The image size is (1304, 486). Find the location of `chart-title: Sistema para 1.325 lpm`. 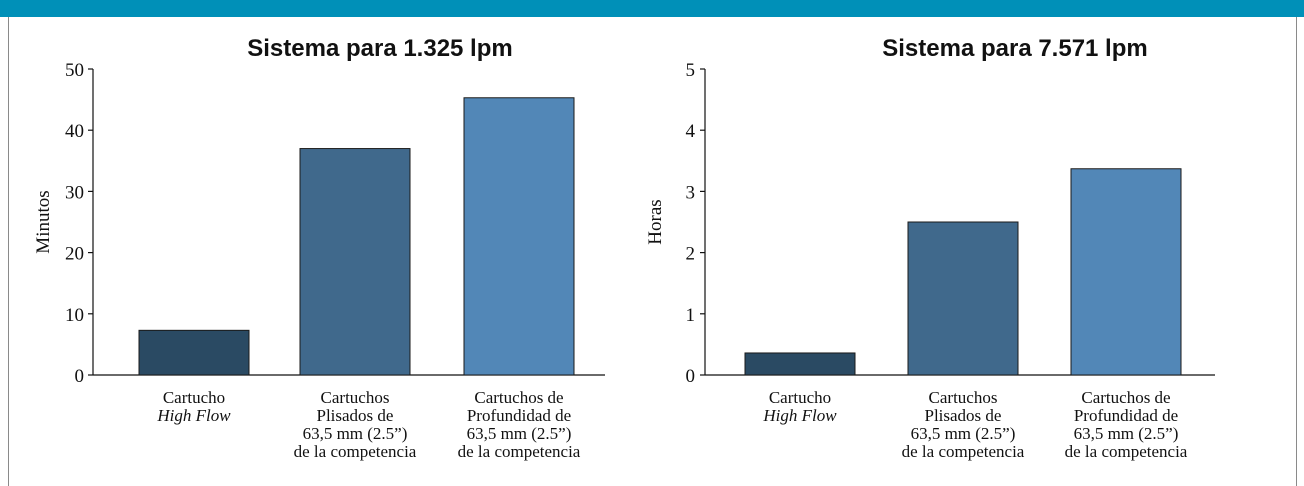

chart-title: Sistema para 1.325 lpm is located at coordinates (379, 48).